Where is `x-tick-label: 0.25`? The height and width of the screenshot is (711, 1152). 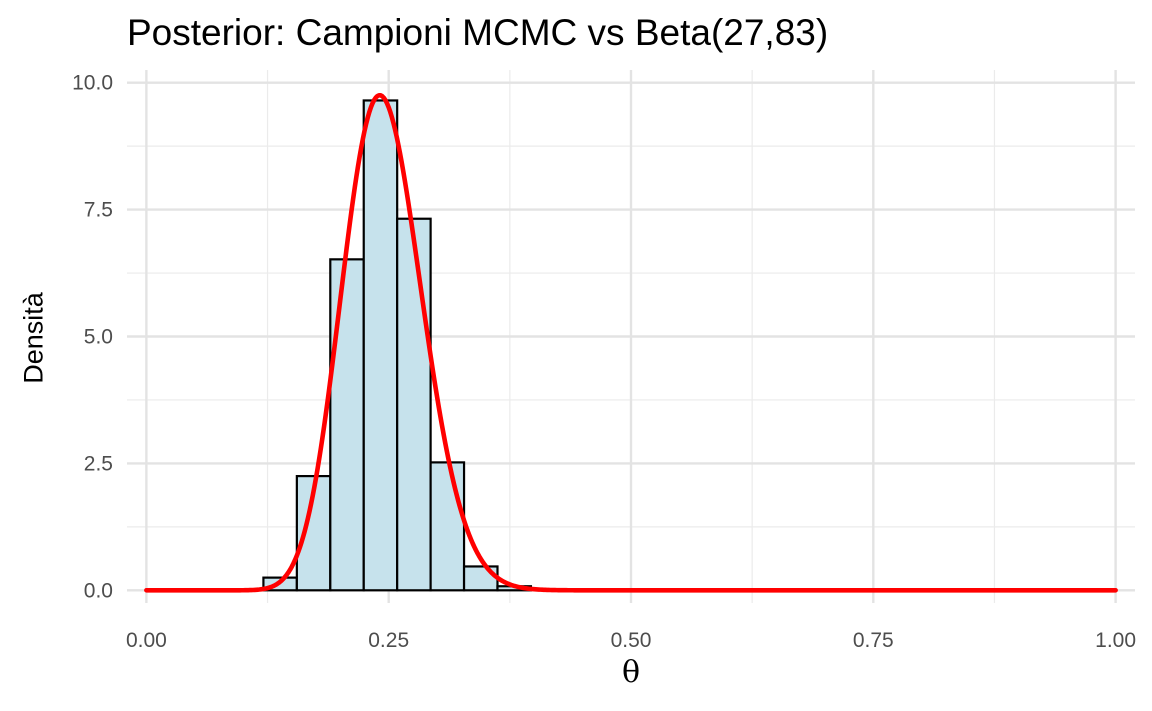
x-tick-label: 0.25 is located at coordinates (388, 640).